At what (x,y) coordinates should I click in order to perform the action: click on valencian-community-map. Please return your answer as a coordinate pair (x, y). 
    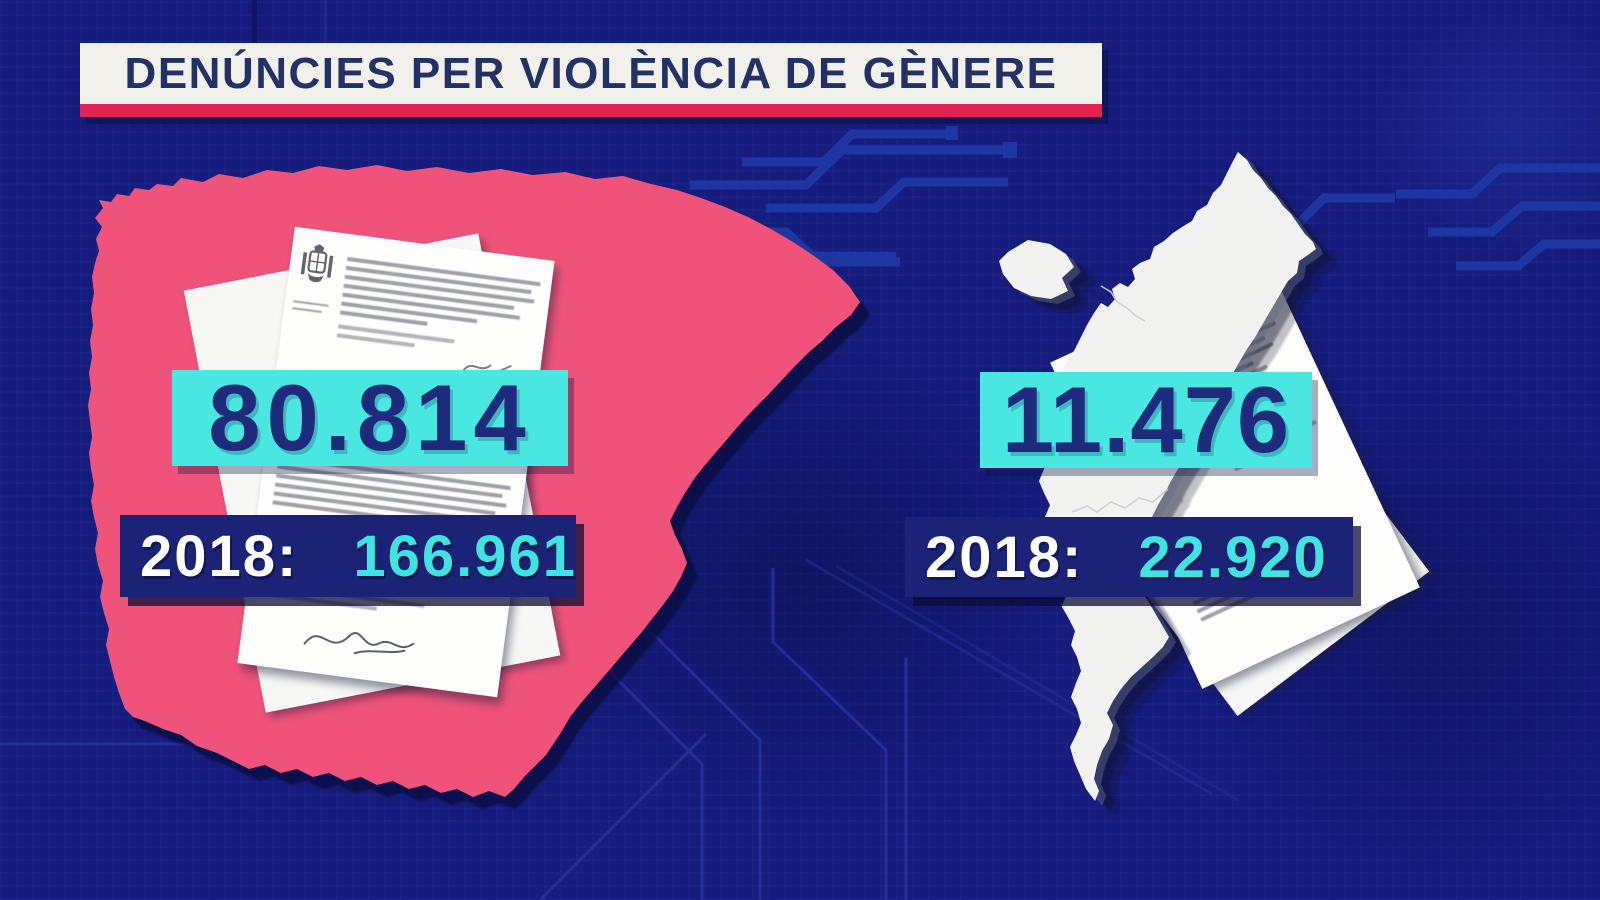
    Looking at the image, I should click on (1157, 476).